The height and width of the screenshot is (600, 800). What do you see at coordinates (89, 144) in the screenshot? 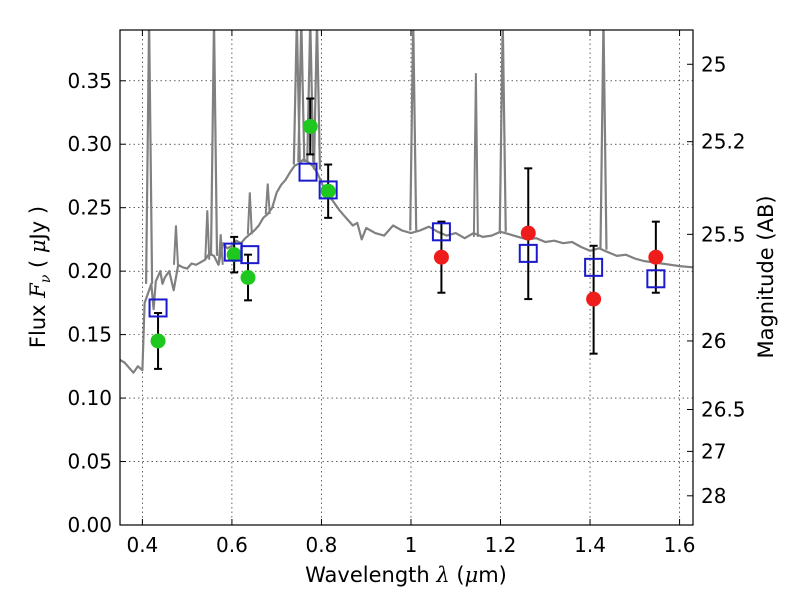
I see `y-tick-label: 0.30` at bounding box center [89, 144].